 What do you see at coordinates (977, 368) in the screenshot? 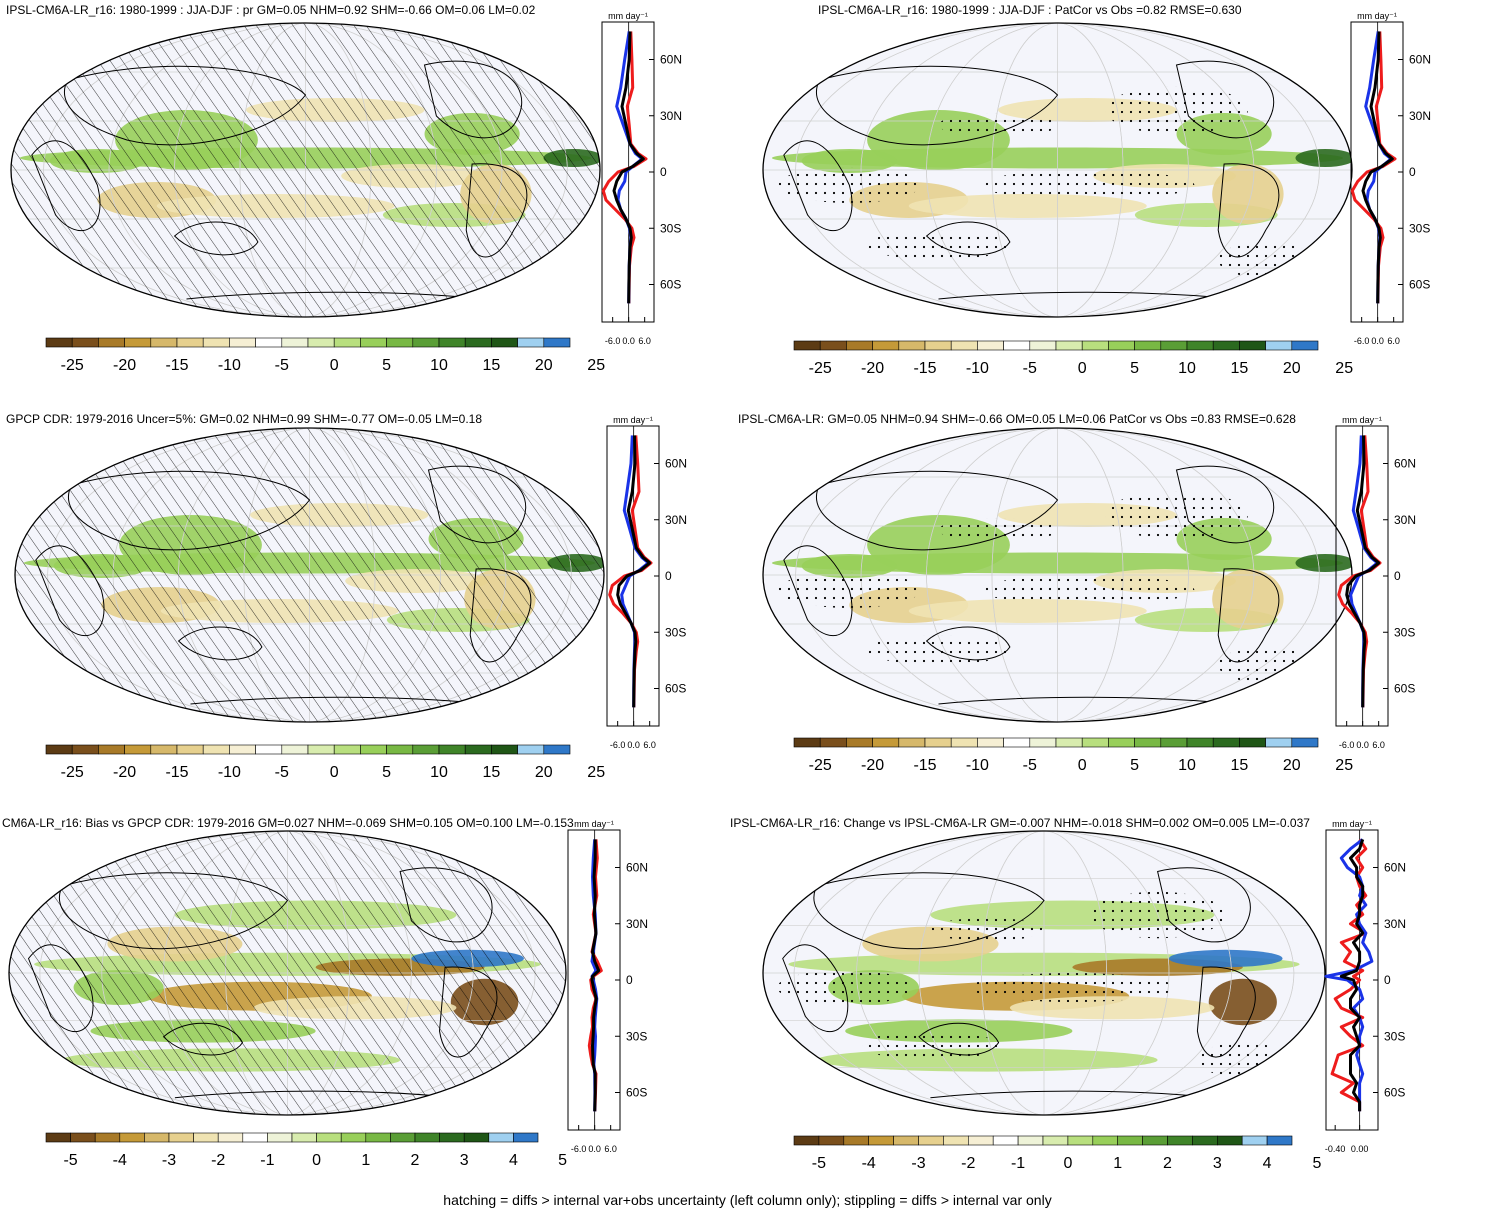
I see `colorbar-label: -10` at bounding box center [977, 368].